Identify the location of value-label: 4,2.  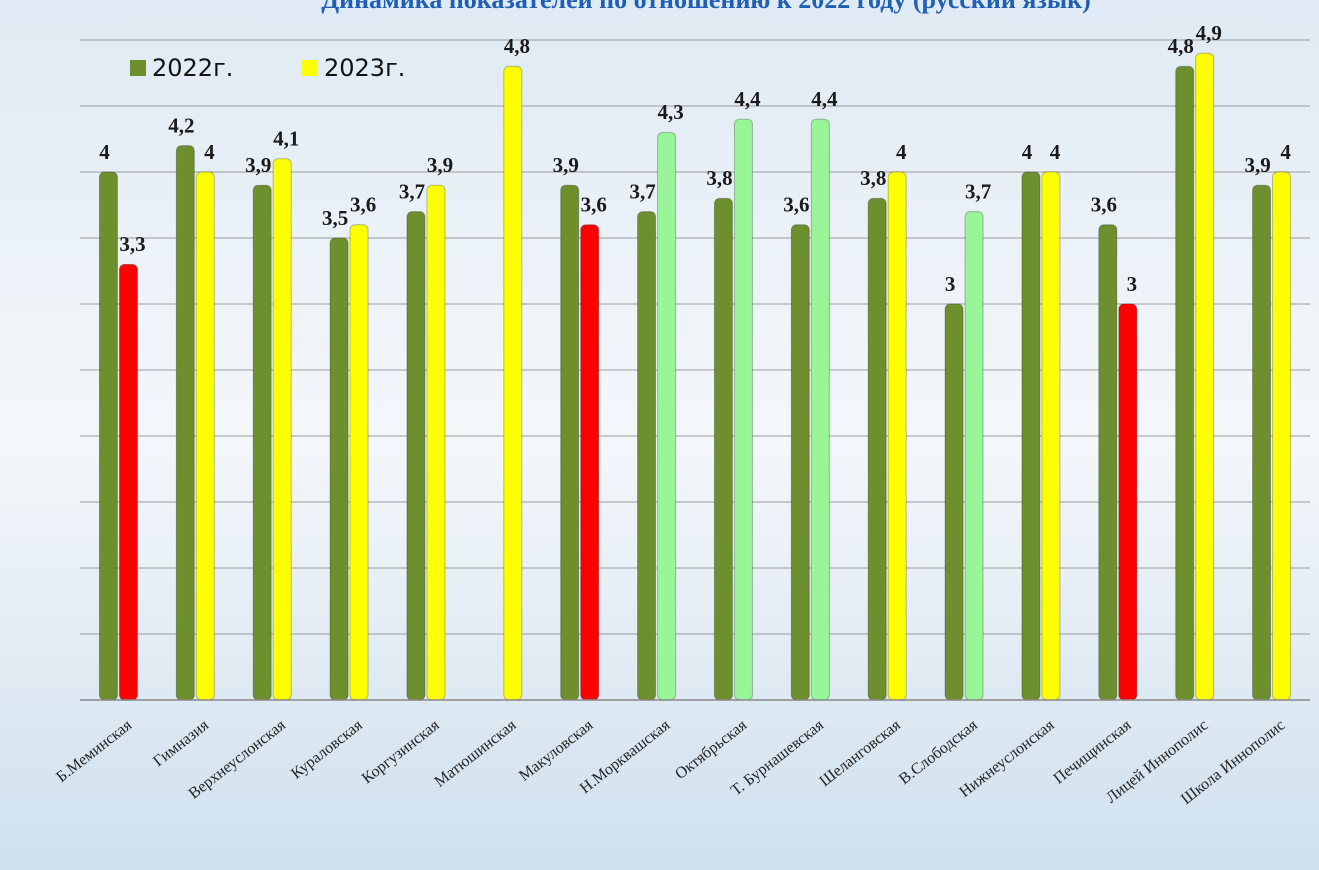
(181, 125).